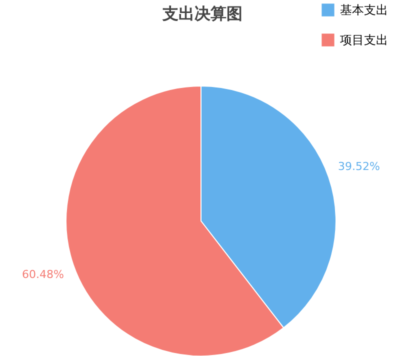 The image size is (405, 356). What do you see at coordinates (364, 10) in the screenshot?
I see `legend-label: 基本支出` at bounding box center [364, 10].